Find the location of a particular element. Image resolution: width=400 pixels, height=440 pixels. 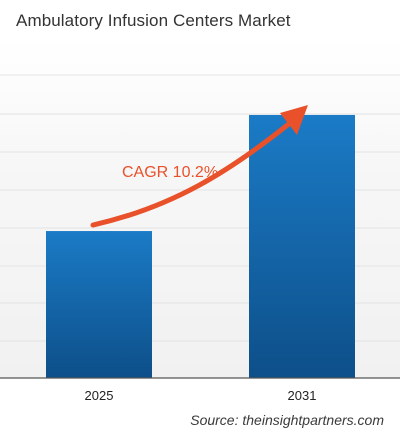

cagr-arrow-head is located at coordinates (294, 120).